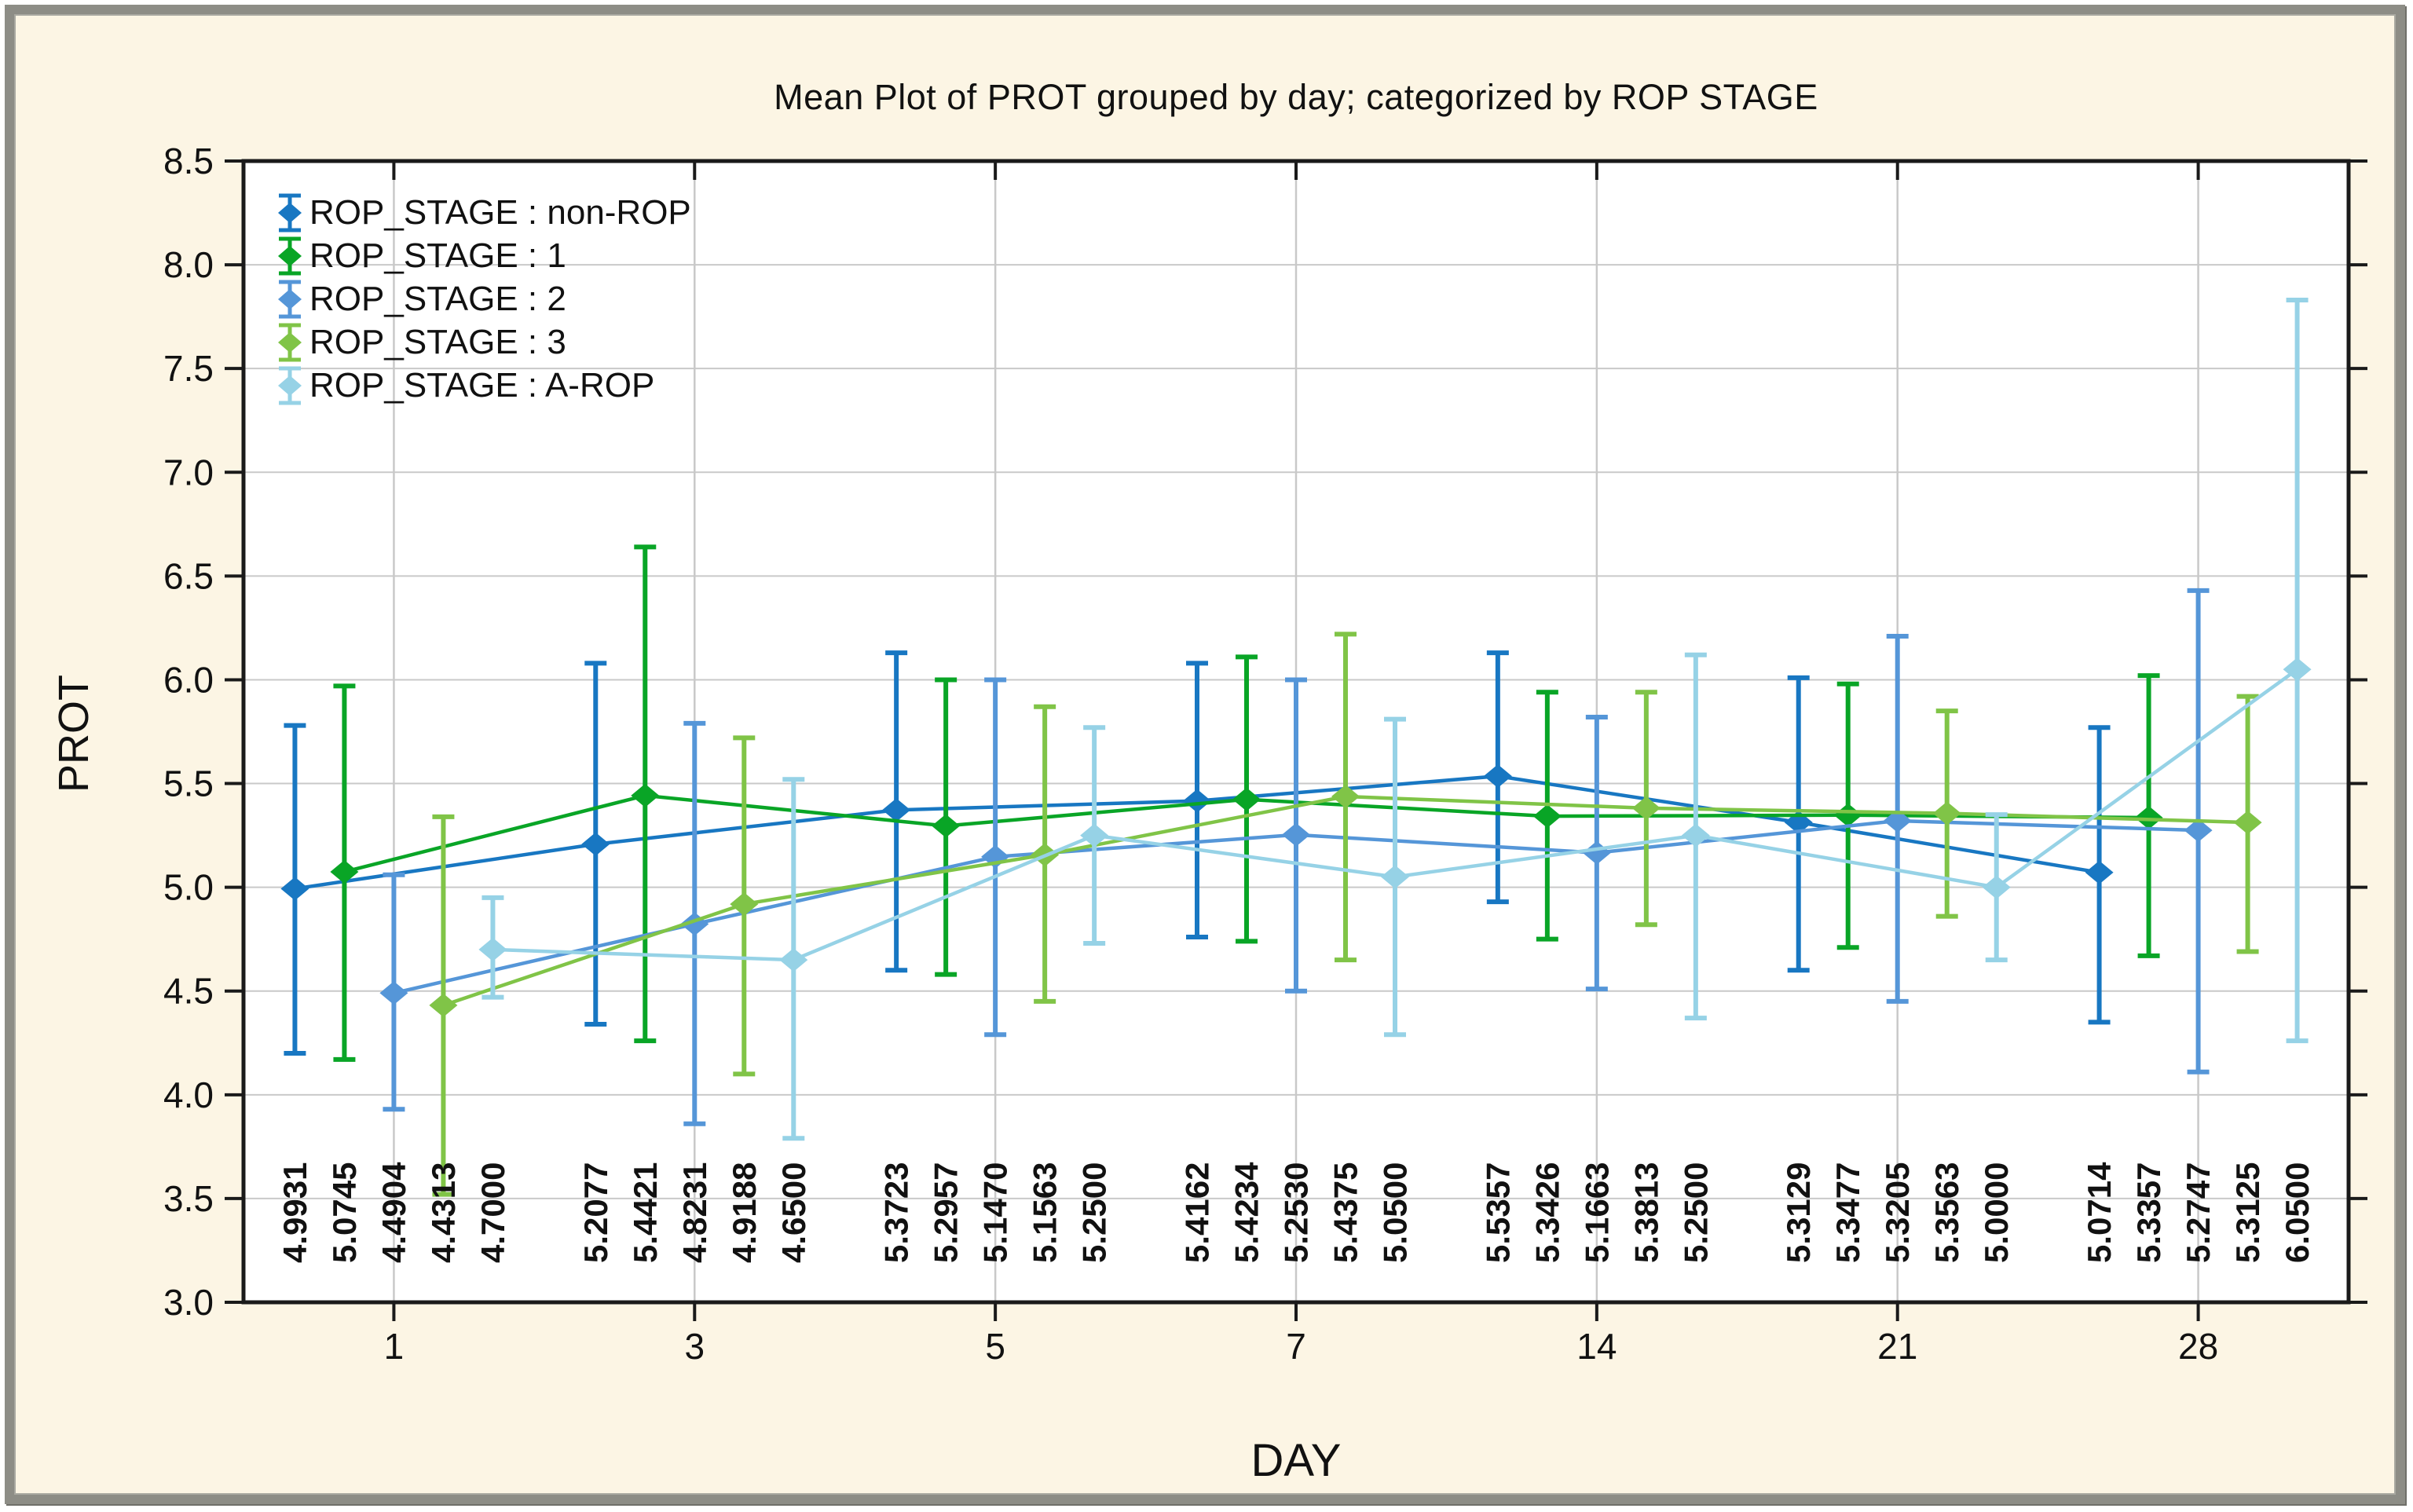  What do you see at coordinates (1997, 1212) in the screenshot?
I see `value-label: 5.0000` at bounding box center [1997, 1212].